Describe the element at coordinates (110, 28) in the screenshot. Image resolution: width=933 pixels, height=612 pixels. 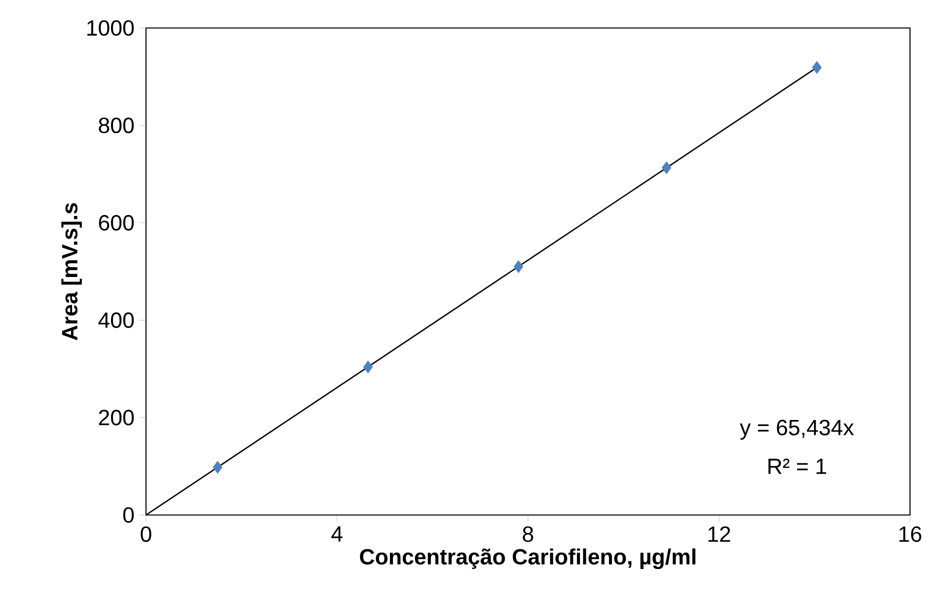
I see `y-tick-label: 1000` at that location.